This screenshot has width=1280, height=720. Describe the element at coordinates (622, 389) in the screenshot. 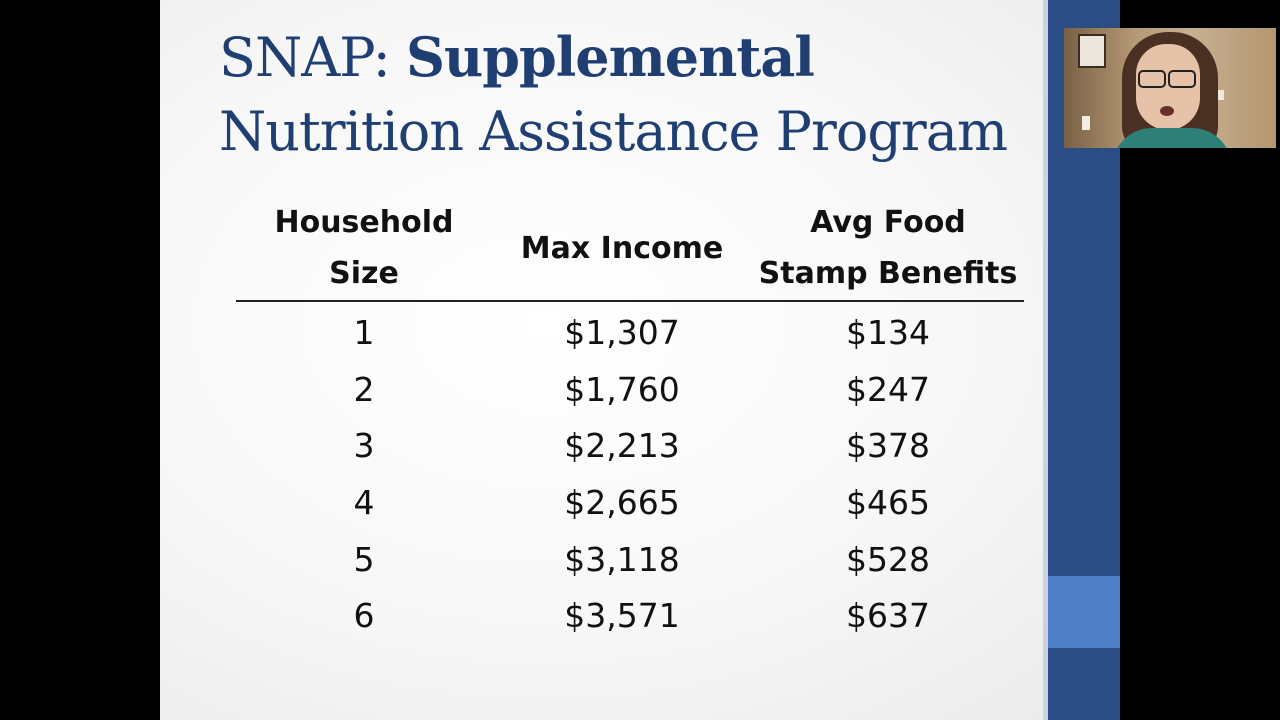

I see `cell-max-income: $1,760` at that location.